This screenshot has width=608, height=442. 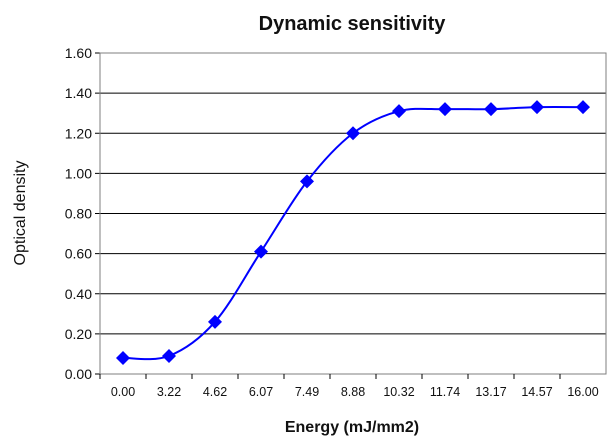 What do you see at coordinates (78, 93) in the screenshot?
I see `y-tick-label: 1.40` at bounding box center [78, 93].